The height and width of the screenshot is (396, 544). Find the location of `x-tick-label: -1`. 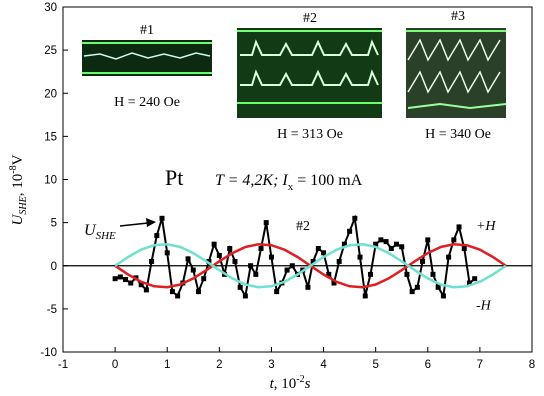

x-tick-label: -1 is located at coordinates (63, 365).